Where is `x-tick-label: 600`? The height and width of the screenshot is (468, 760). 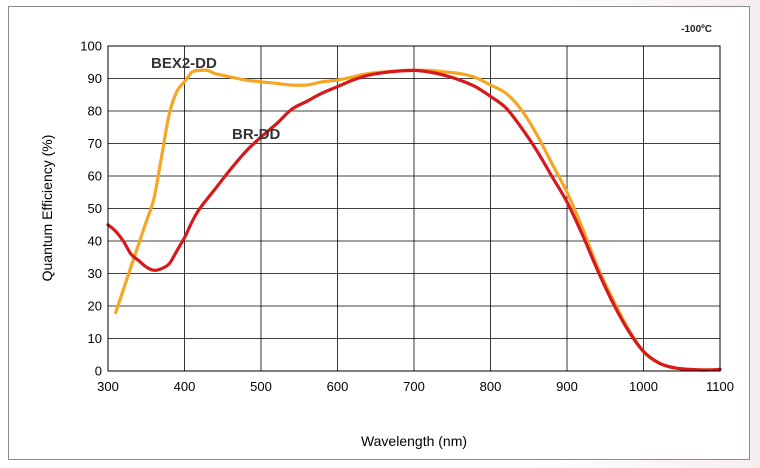
x-tick-label: 600 is located at coordinates (338, 386).